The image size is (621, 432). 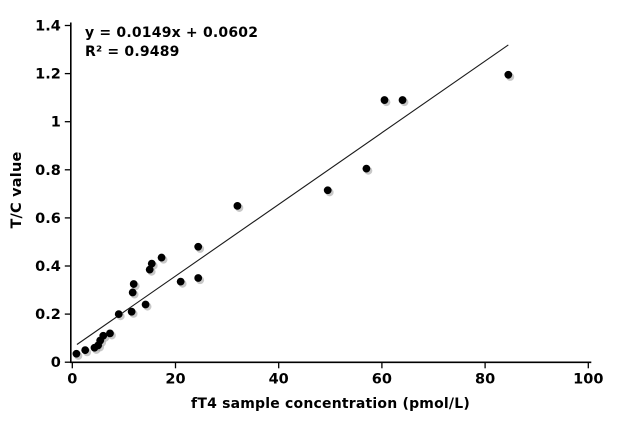 What do you see at coordinates (48, 219) in the screenshot?
I see `y-tick-label: 0.6` at bounding box center [48, 219].